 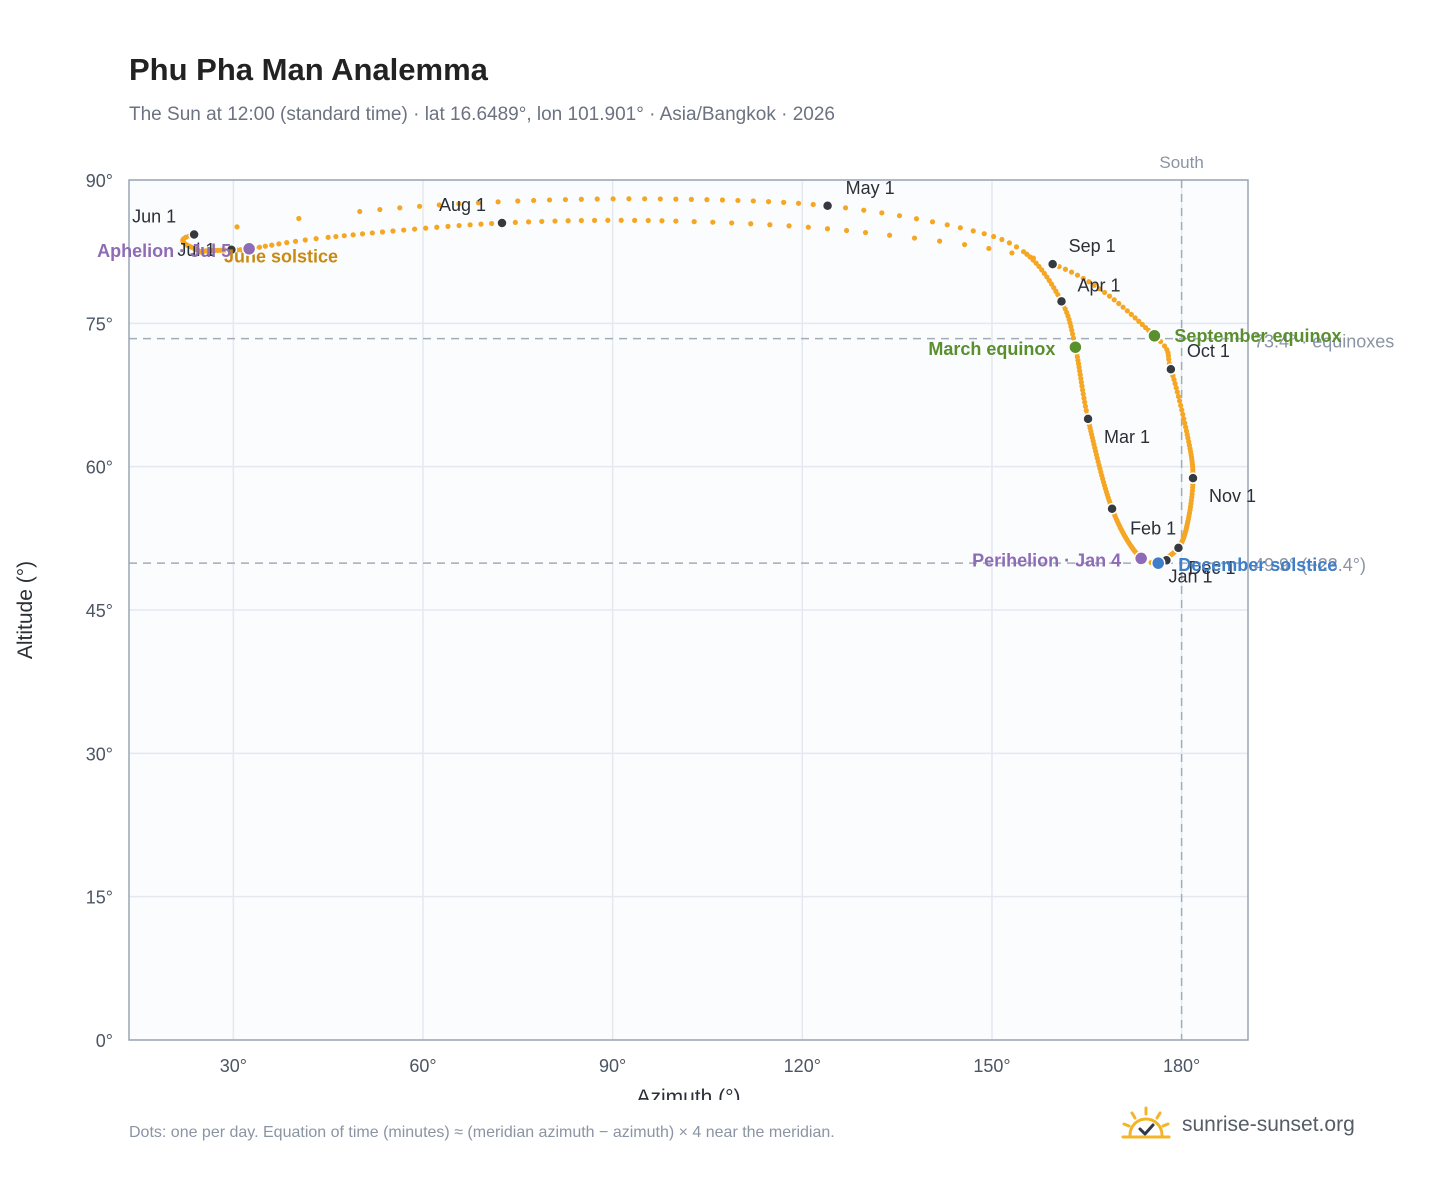 I want to click on month-label: Dec 1, so click(x=1211, y=568).